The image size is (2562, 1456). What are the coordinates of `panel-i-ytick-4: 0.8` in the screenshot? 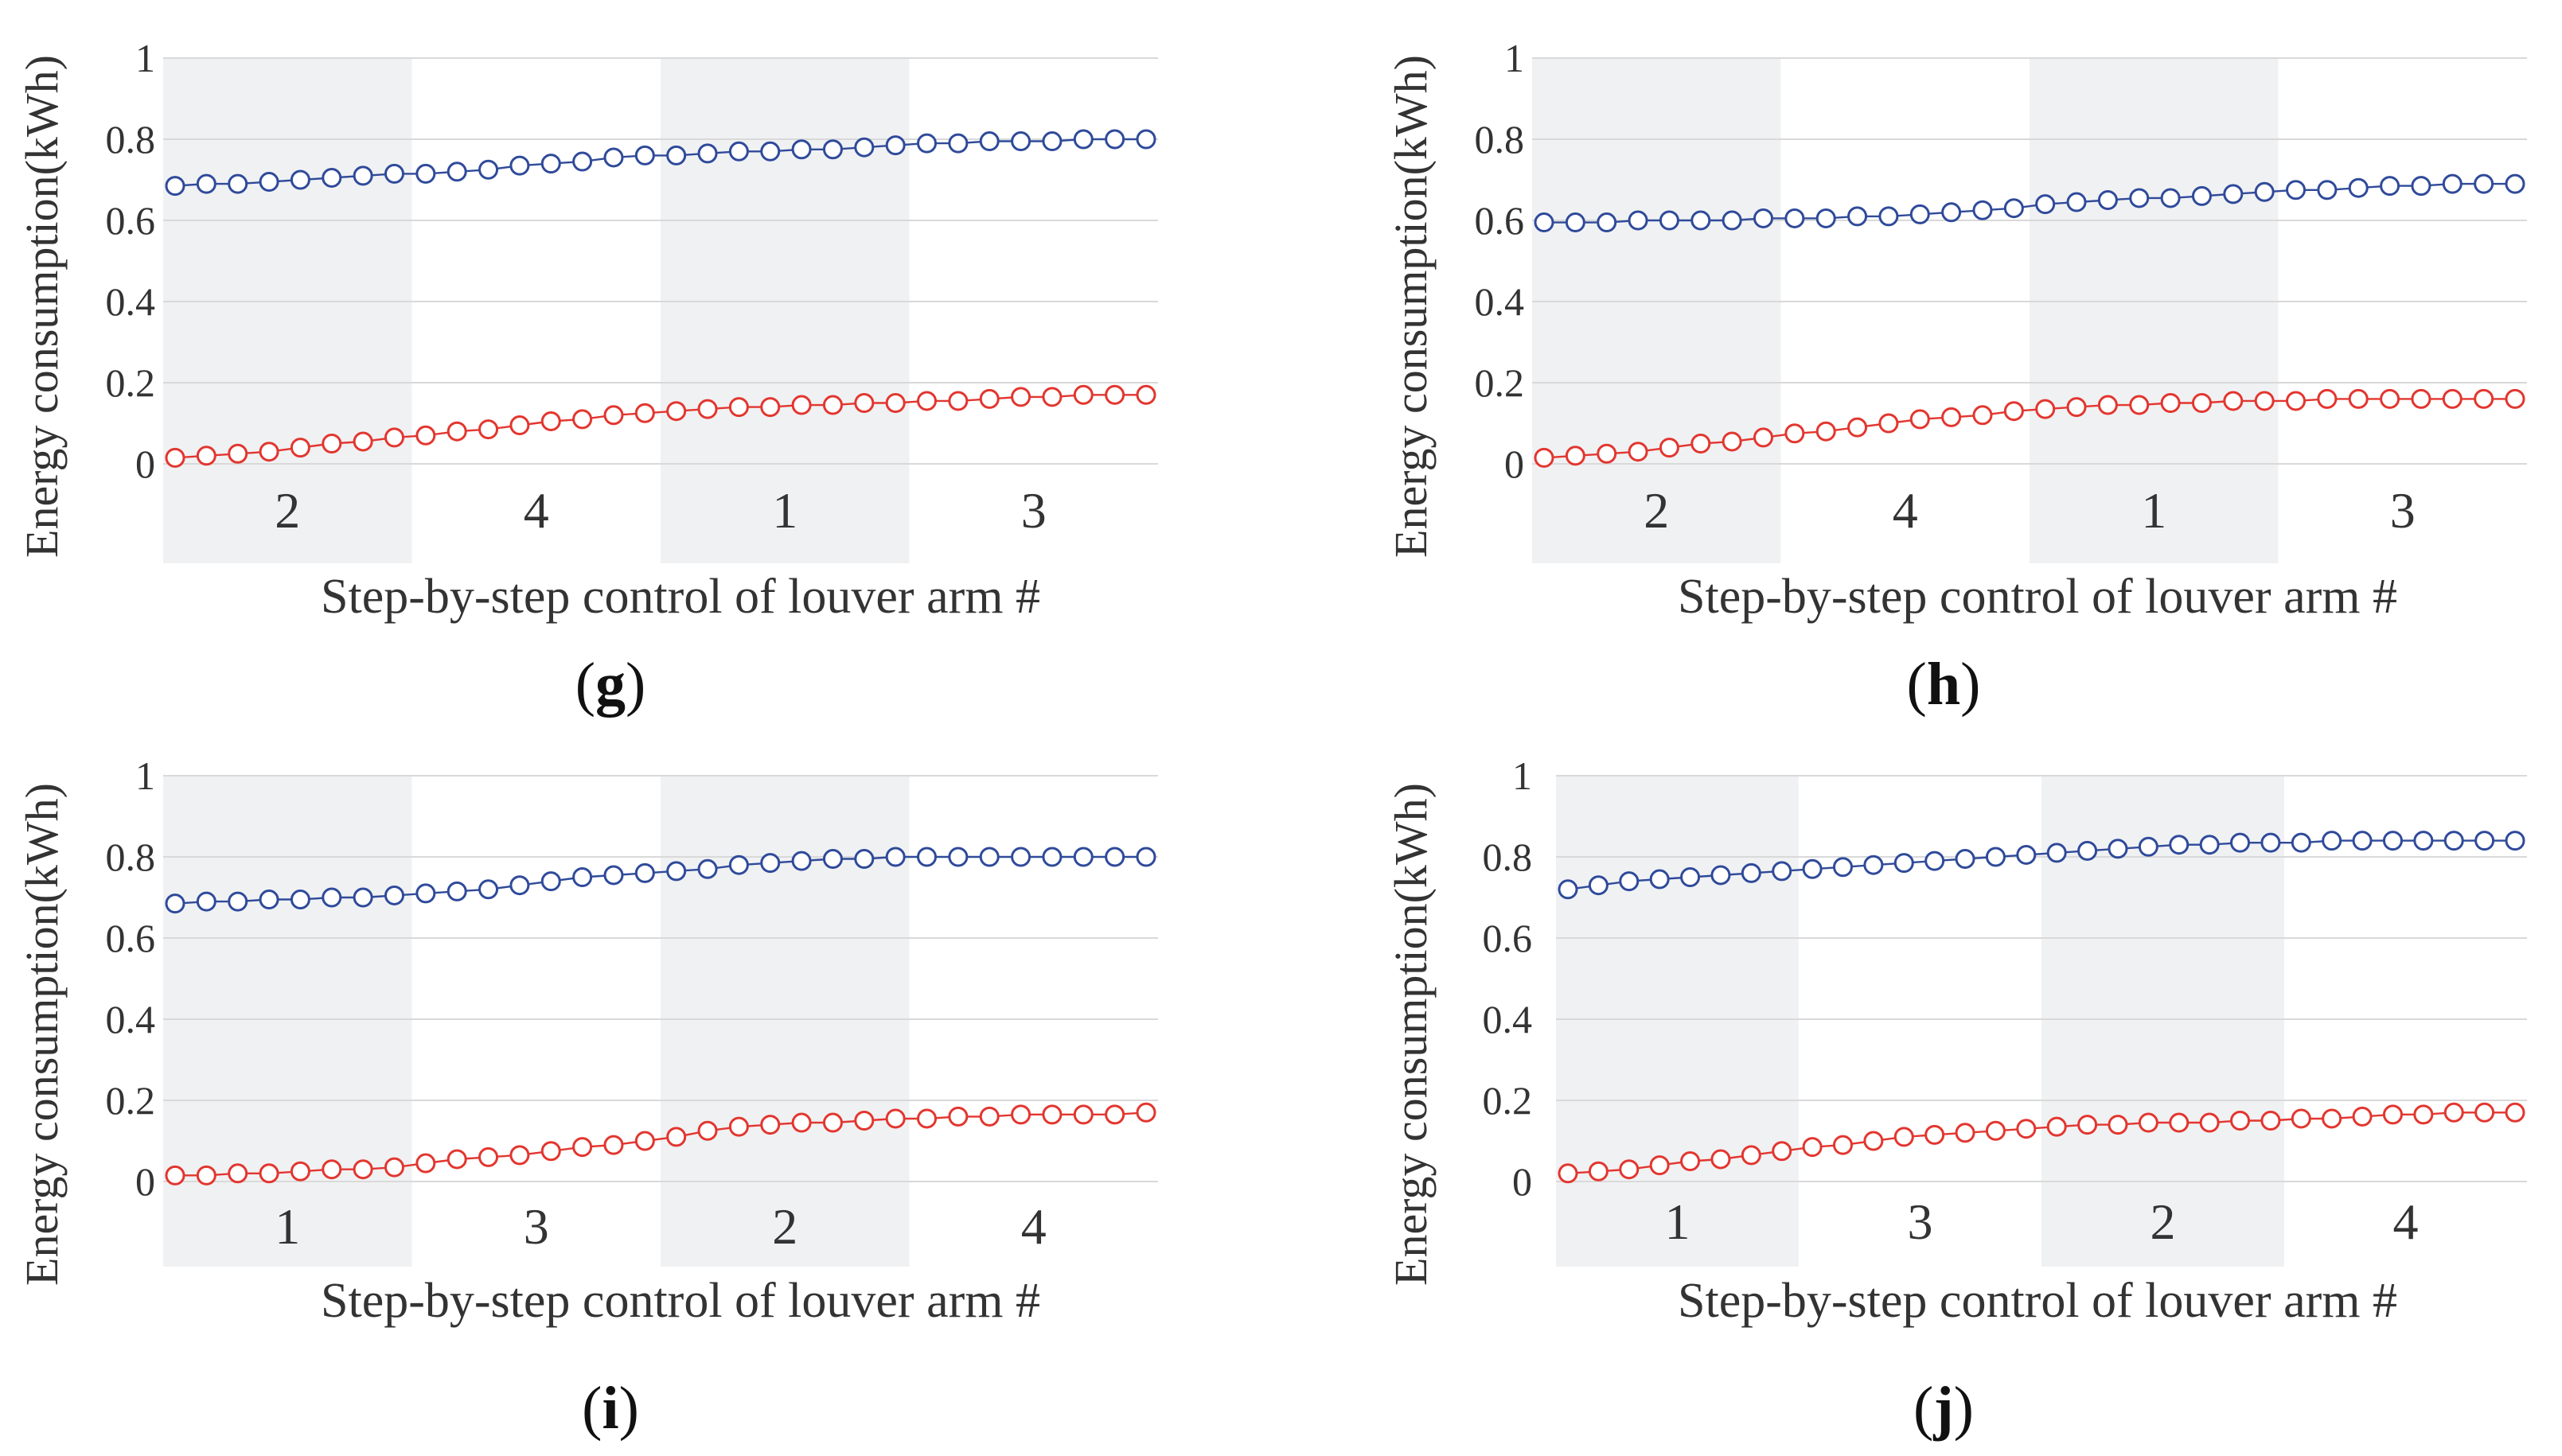 It's located at (131, 857).